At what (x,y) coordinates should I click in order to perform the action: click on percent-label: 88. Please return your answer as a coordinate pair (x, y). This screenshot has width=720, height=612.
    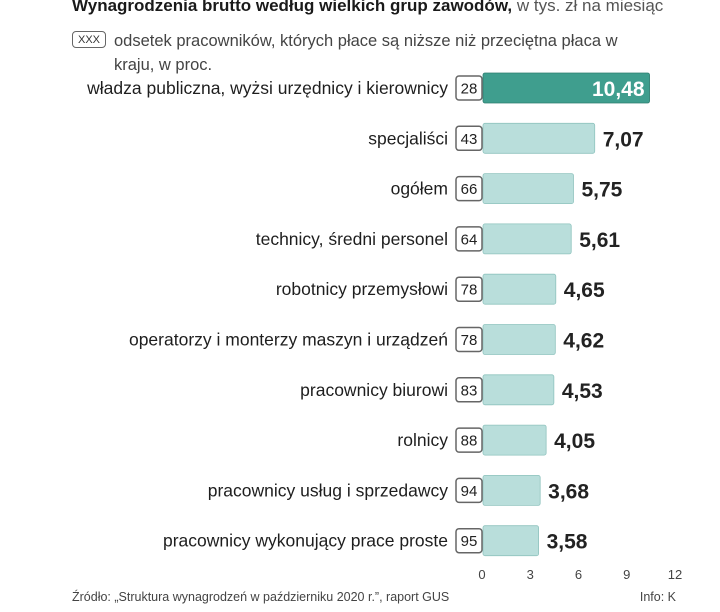
    Looking at the image, I should click on (469, 441).